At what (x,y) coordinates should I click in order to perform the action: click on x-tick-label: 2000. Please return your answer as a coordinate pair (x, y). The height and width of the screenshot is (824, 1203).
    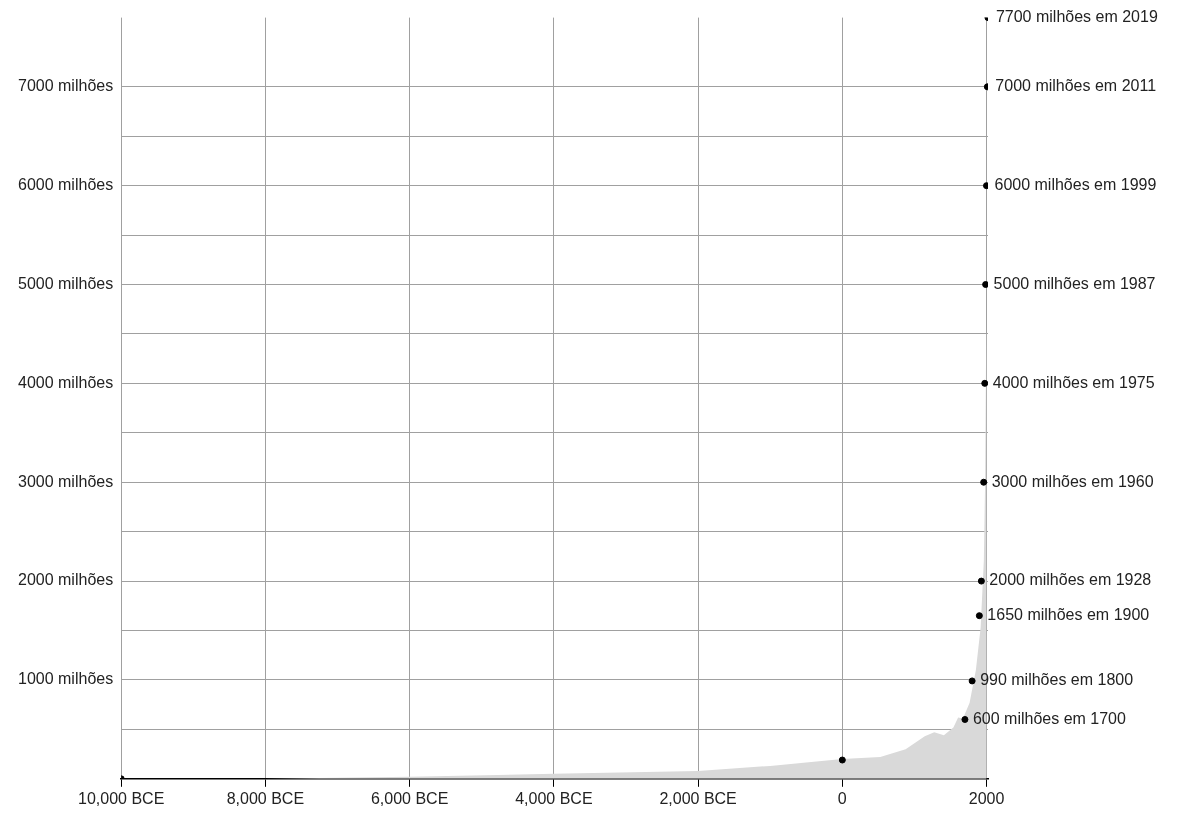
    Looking at the image, I should click on (986, 798).